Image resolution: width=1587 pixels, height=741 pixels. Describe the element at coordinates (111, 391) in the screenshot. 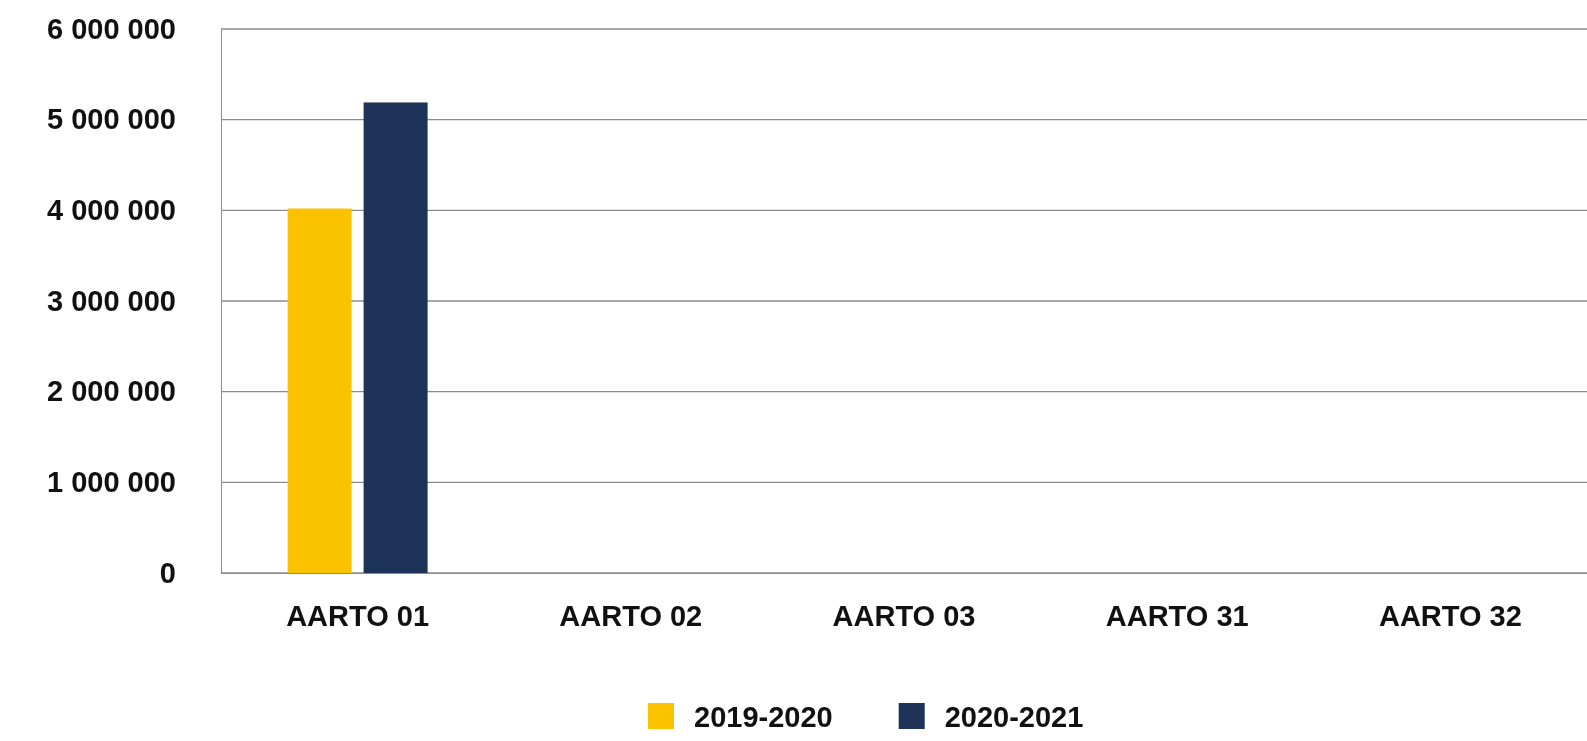

I see `y-tick-label: 2 000 000` at that location.